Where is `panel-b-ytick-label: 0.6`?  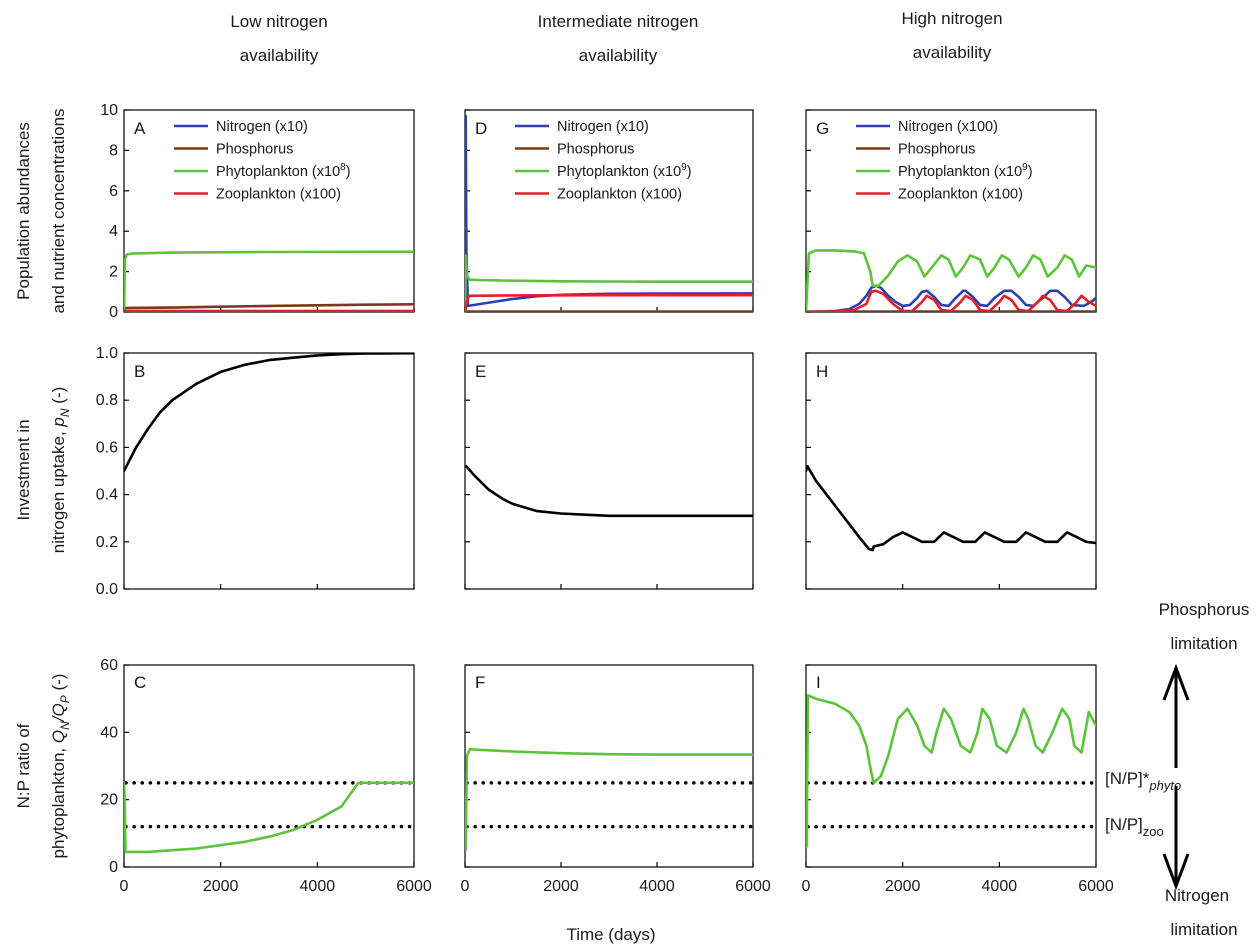 panel-b-ytick-label: 0.6 is located at coordinates (107, 447).